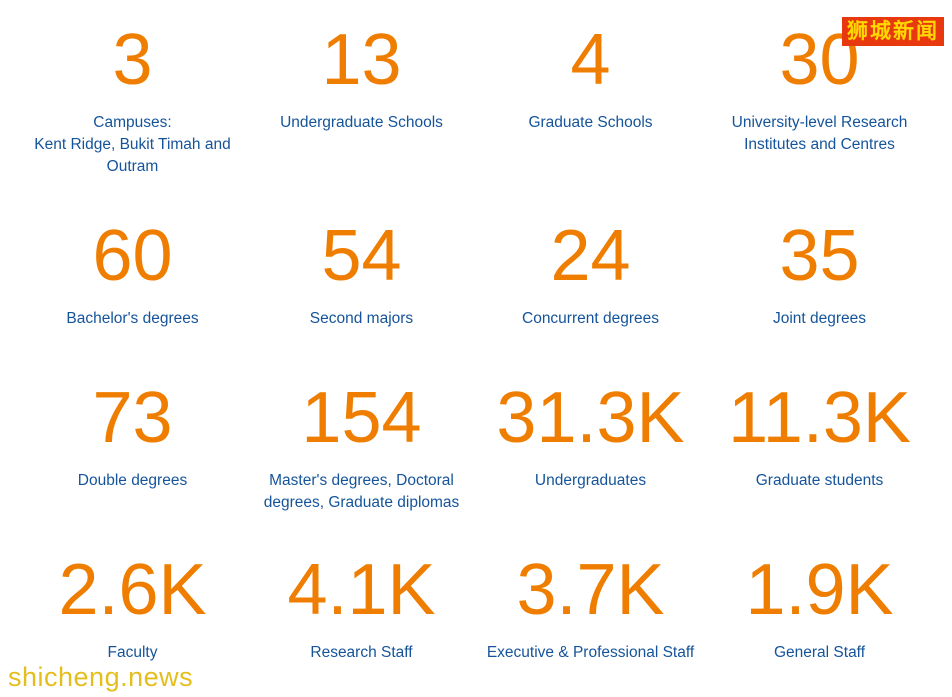  I want to click on stat-value: 60, so click(132, 256).